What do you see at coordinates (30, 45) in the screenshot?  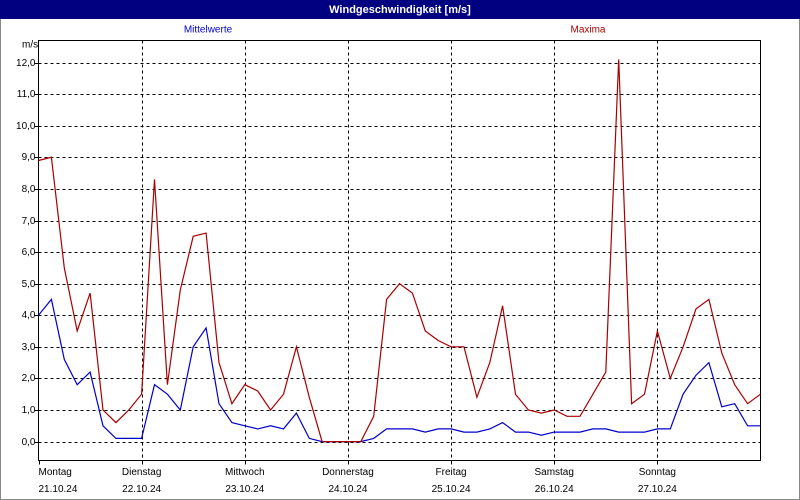 I see `y-axis-label: m/s` at bounding box center [30, 45].